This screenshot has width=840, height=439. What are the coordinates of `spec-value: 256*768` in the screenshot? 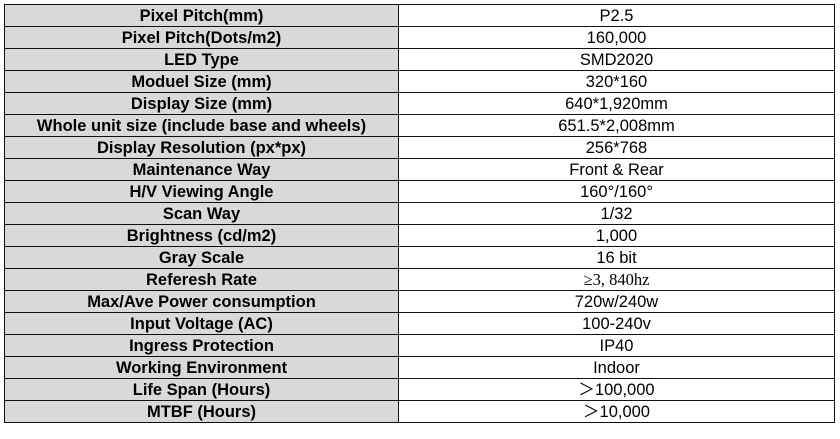 It's located at (616, 147).